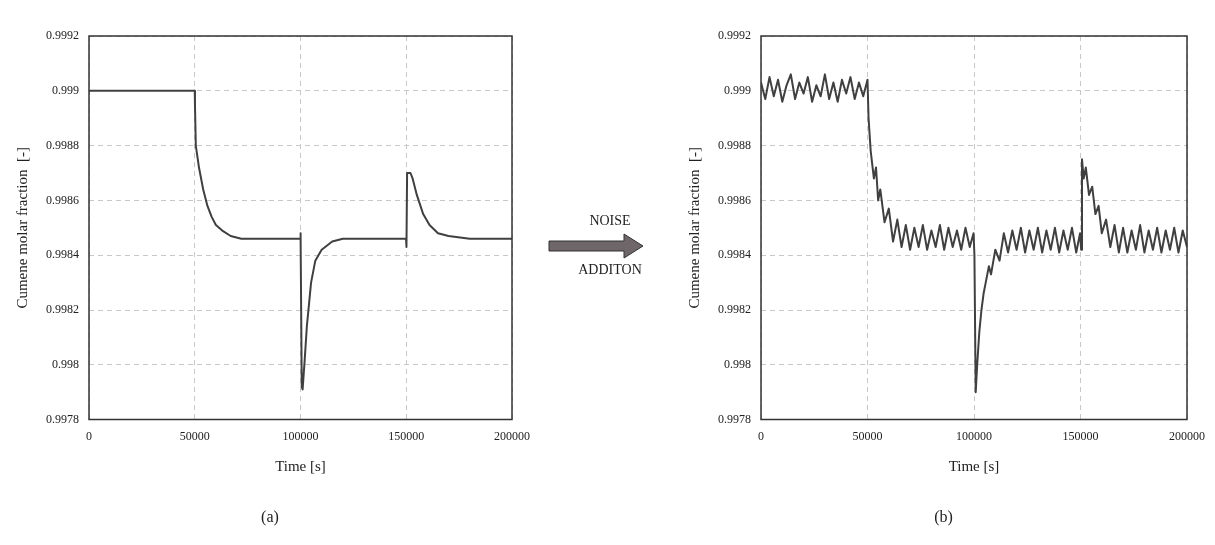 This screenshot has width=1215, height=545. What do you see at coordinates (610, 270) in the screenshot?
I see `text: ADDITON` at bounding box center [610, 270].